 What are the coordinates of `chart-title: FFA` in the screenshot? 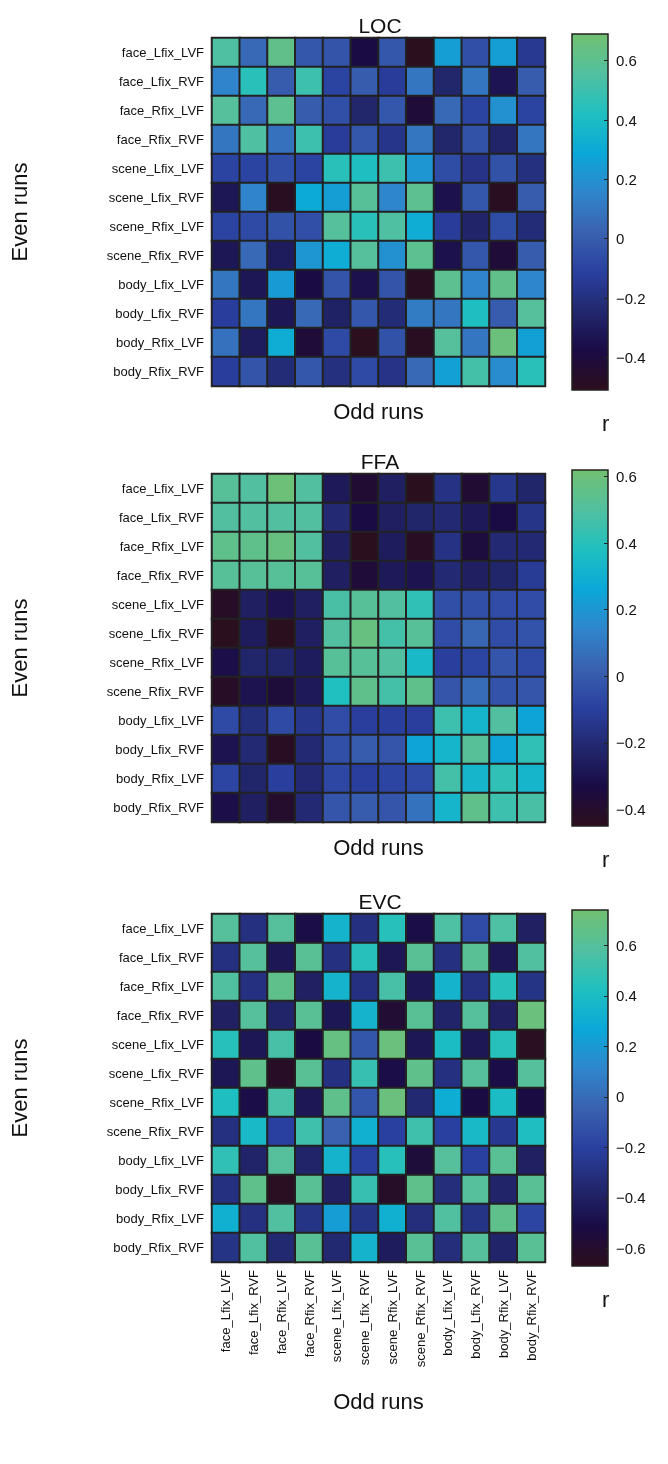 It's located at (380, 461).